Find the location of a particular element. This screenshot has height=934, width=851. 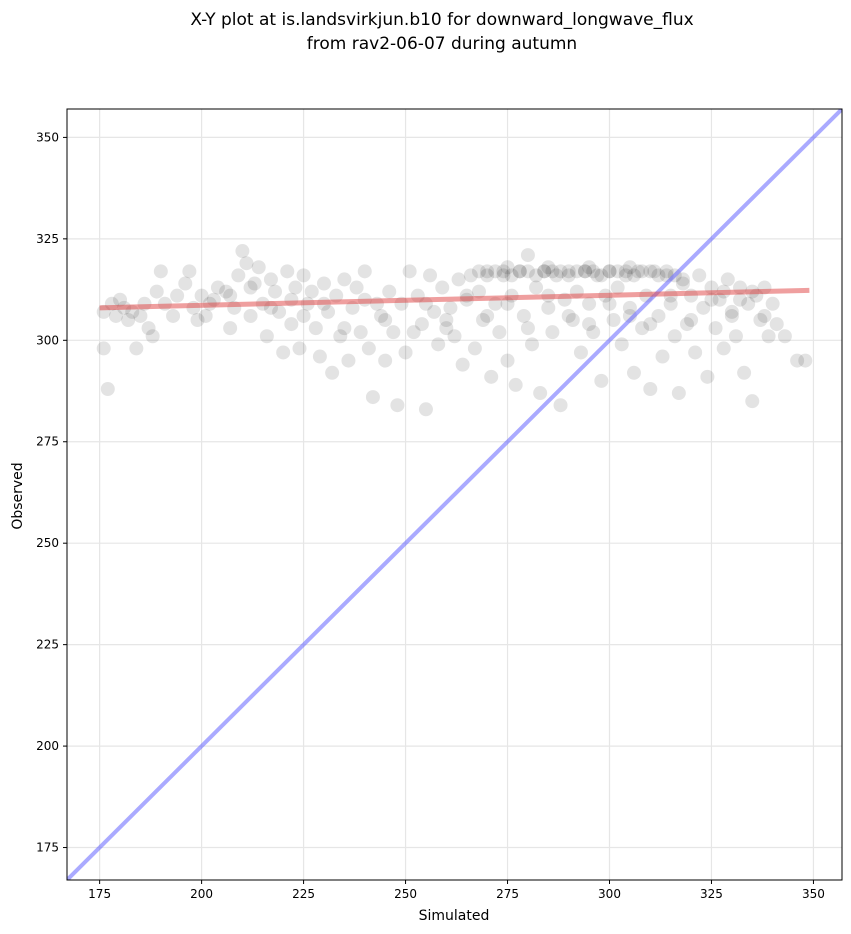

y-tick-label: 325 is located at coordinates (47, 239).